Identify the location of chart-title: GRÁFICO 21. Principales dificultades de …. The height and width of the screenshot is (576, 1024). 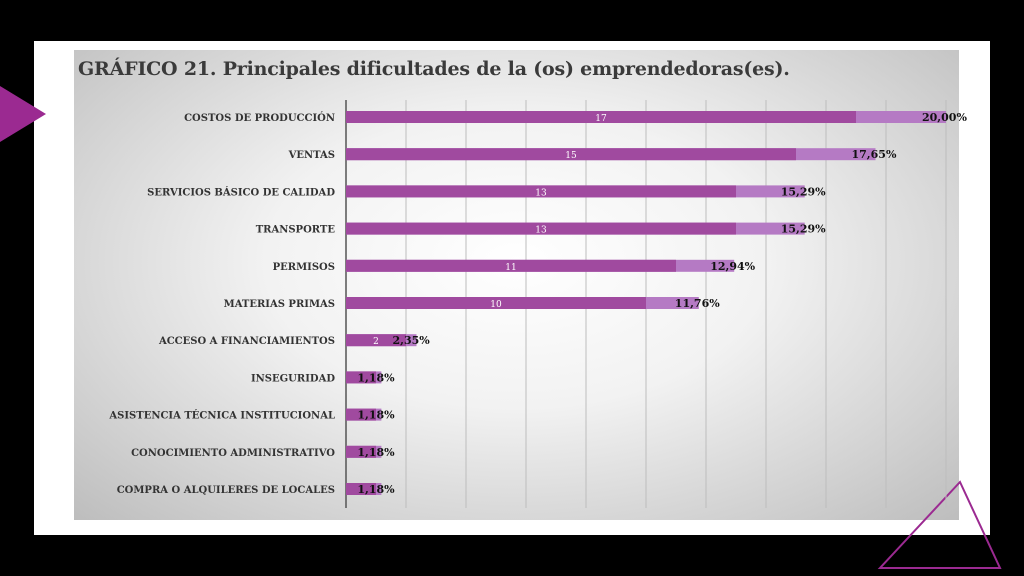
(434, 69).